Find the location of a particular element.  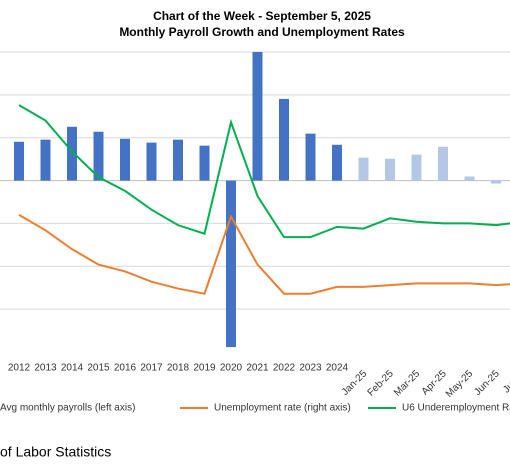

x-tick-label: Feb-25 is located at coordinates (381, 383).